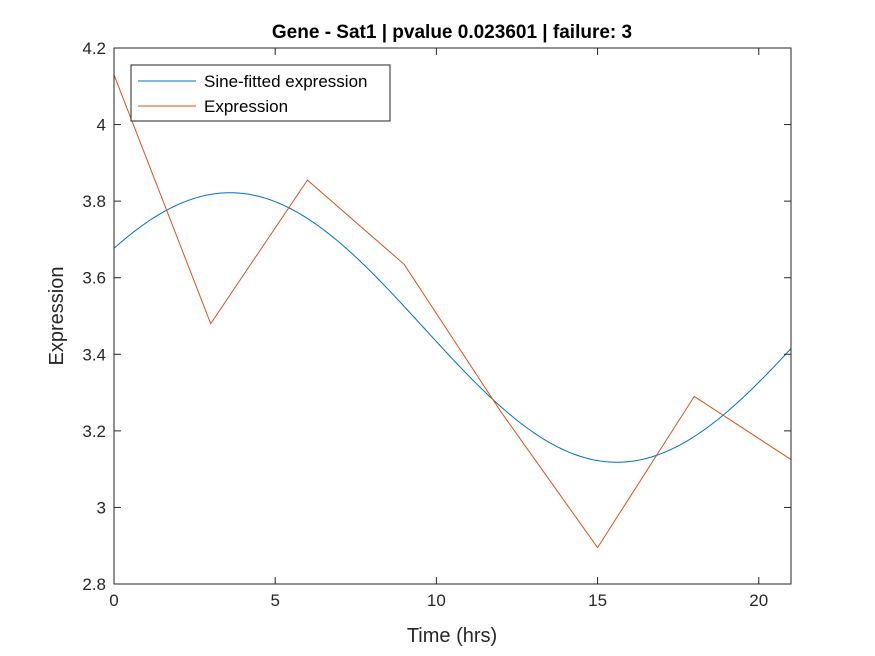  Describe the element at coordinates (113, 600) in the screenshot. I see `x-tick-label: 0` at that location.